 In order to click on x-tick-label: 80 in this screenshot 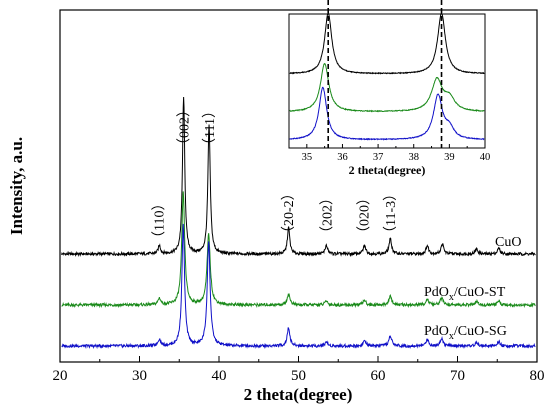, I will do `click(537, 376)`.